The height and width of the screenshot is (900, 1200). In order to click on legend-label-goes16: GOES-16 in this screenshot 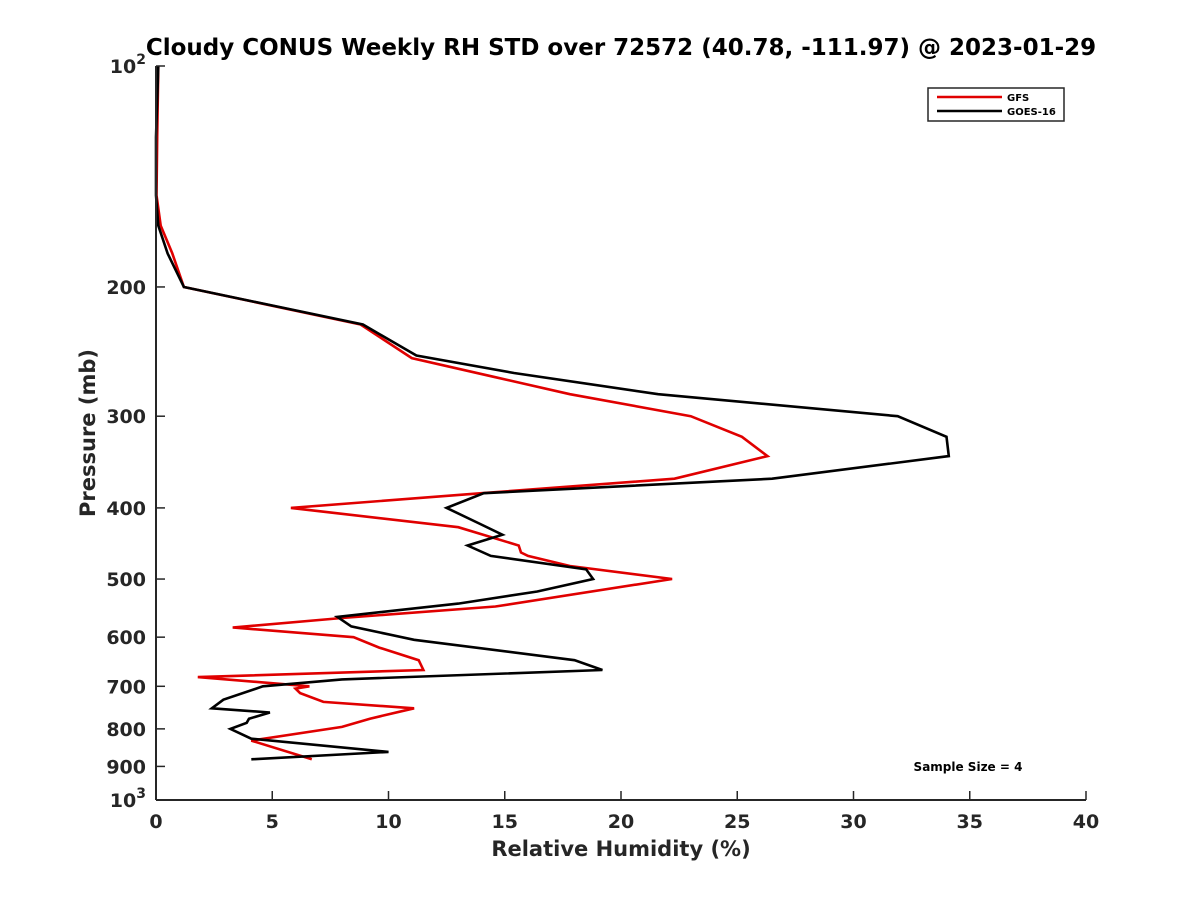, I will do `click(1031, 112)`.